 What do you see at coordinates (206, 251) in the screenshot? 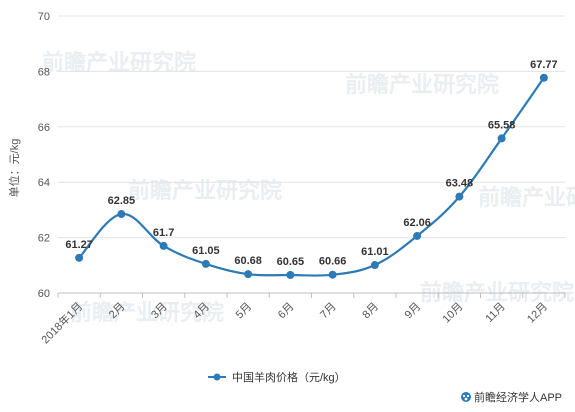
I see `data-label: 61.05` at bounding box center [206, 251].